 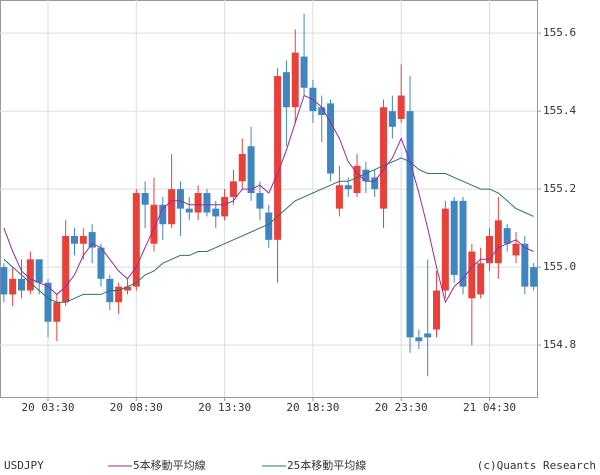 I want to click on x-tick-label: 20 18:30, so click(x=312, y=407).